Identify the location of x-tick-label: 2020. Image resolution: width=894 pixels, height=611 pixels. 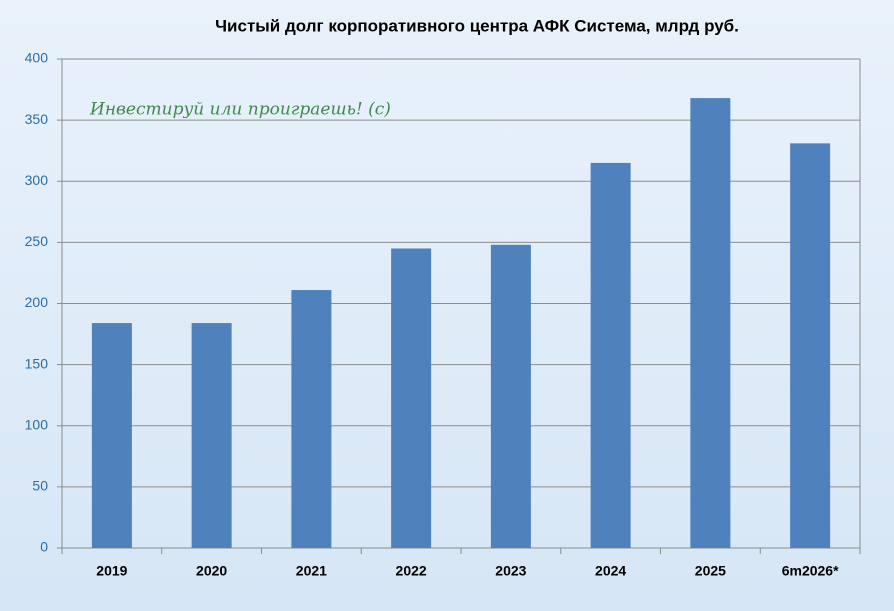
(211, 571).